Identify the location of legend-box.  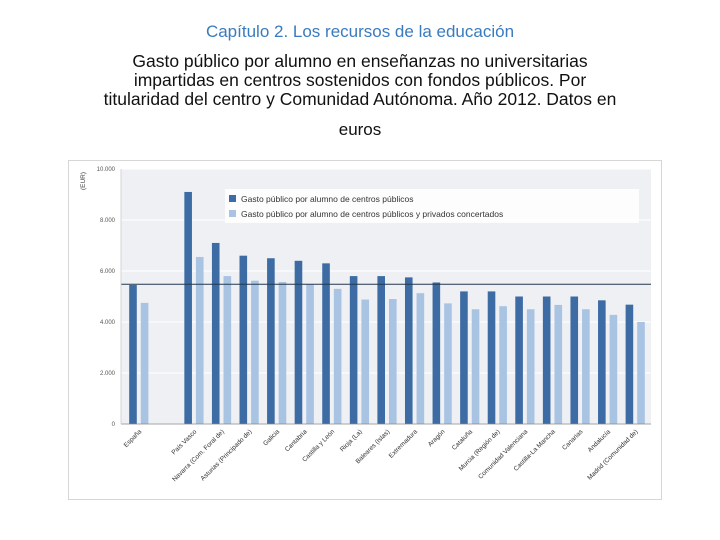
(432, 206).